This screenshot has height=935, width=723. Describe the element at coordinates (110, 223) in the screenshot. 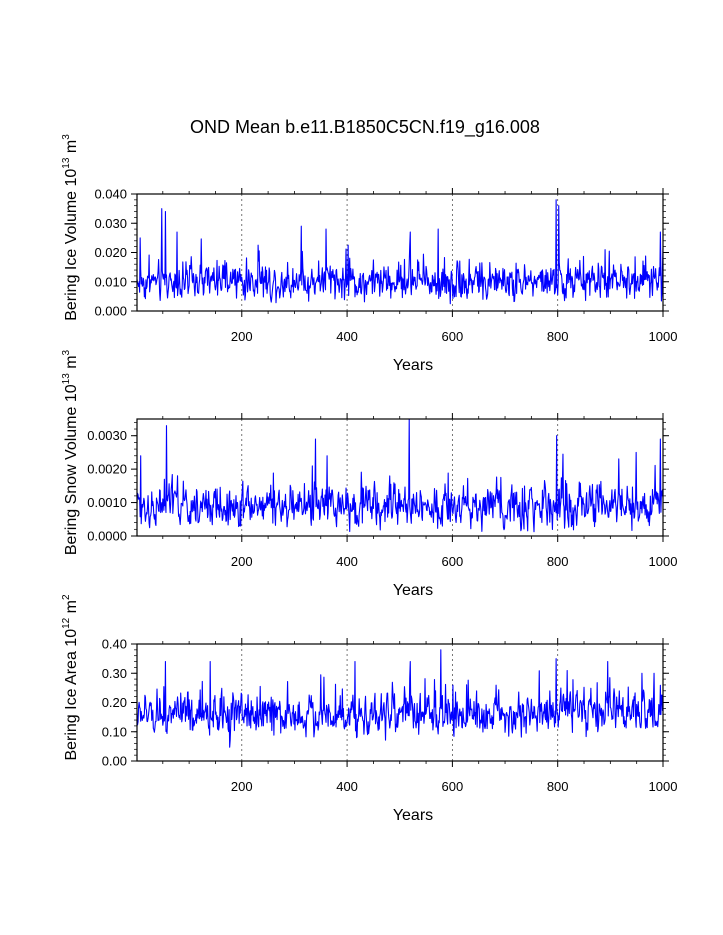

I see `y-tick-label: 0.030` at that location.